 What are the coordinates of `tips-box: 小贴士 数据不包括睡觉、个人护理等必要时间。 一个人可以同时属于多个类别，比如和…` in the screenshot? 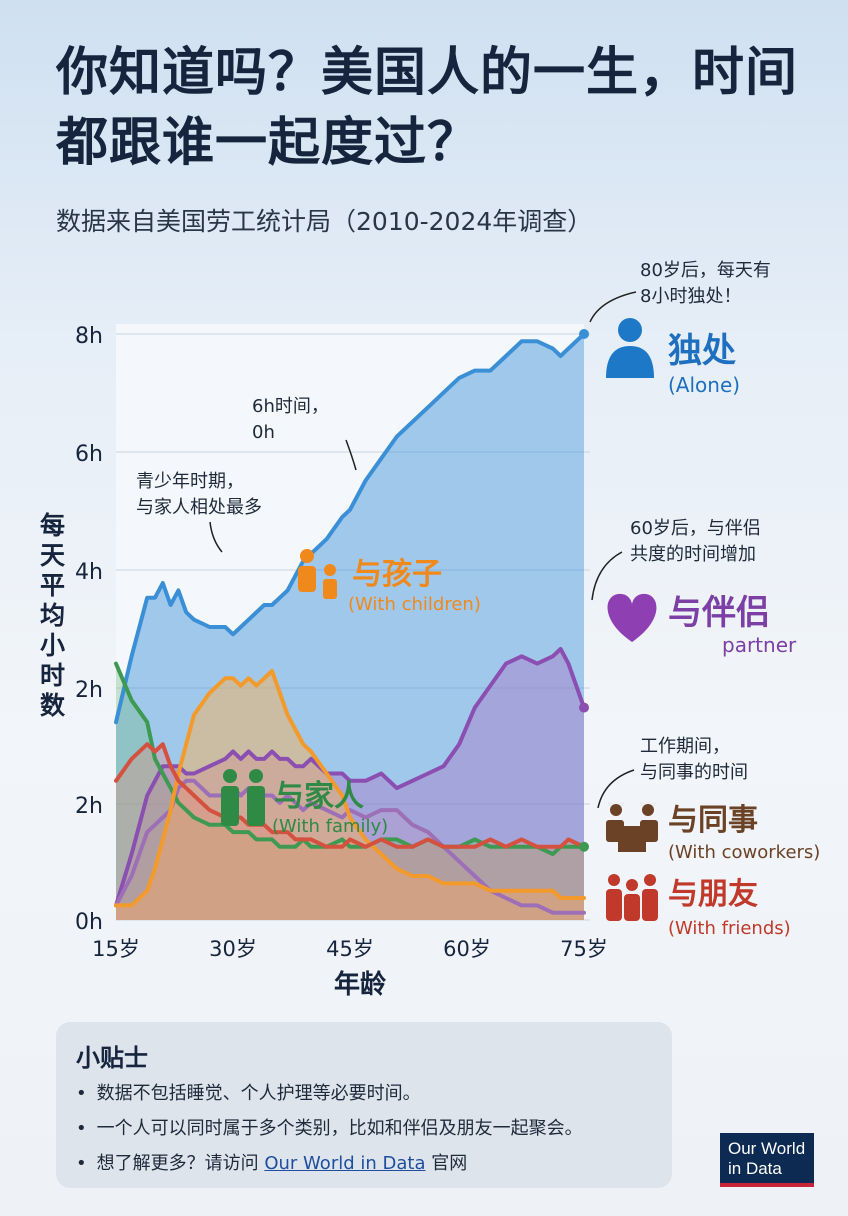 It's located at (364, 1105).